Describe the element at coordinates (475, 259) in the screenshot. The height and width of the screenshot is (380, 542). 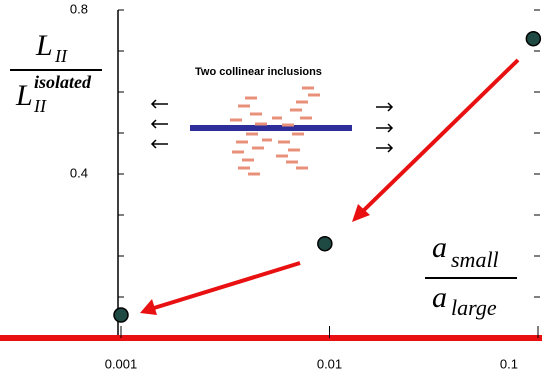
I see `x-label-sub: small` at that location.